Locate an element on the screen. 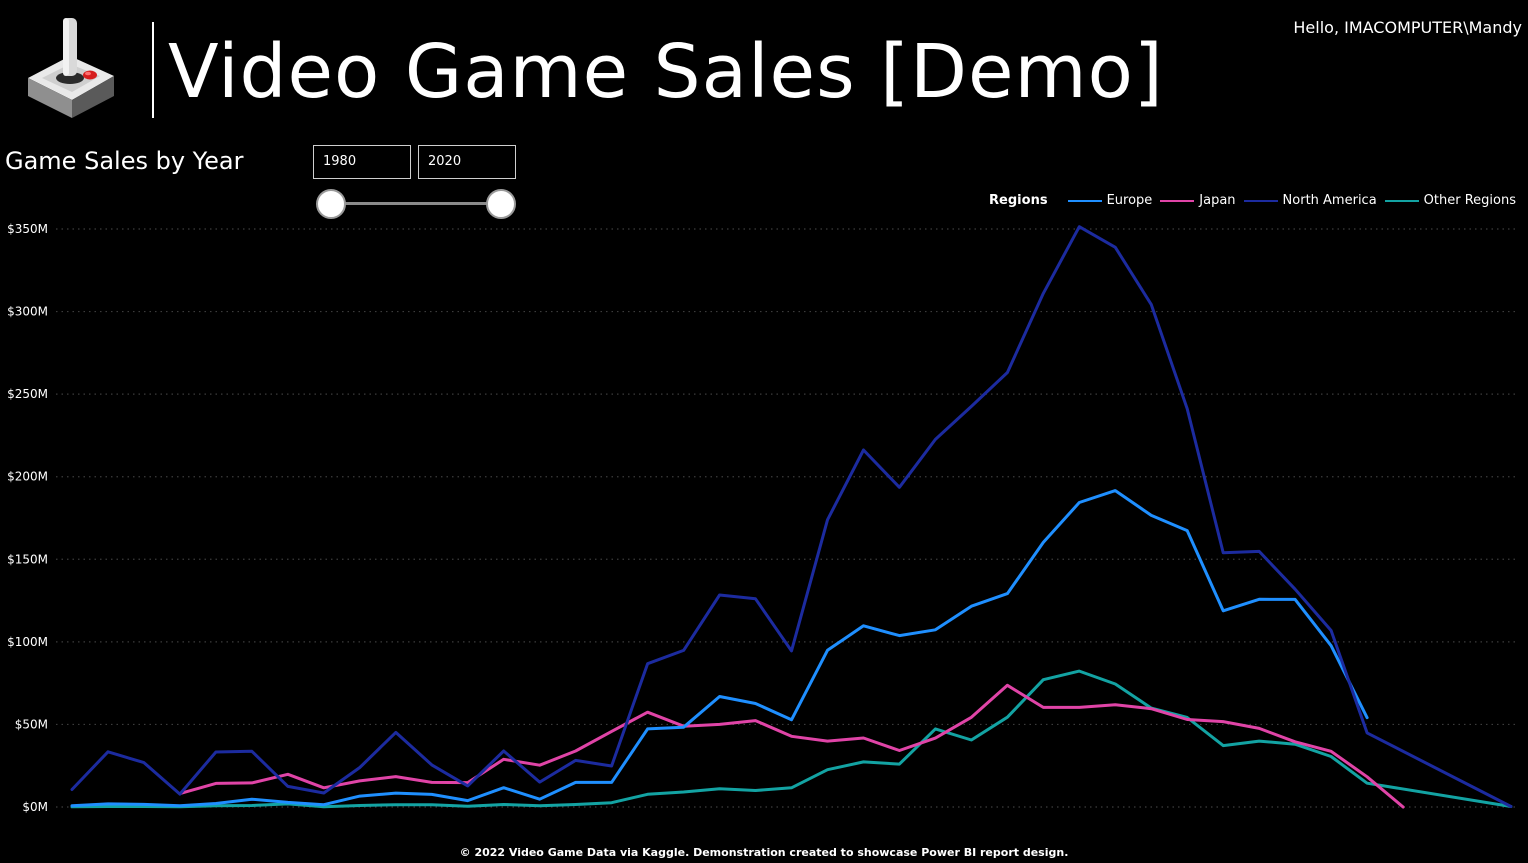 Image resolution: width=1528 pixels, height=863 pixels. y-tick-label: $300M is located at coordinates (27, 312).